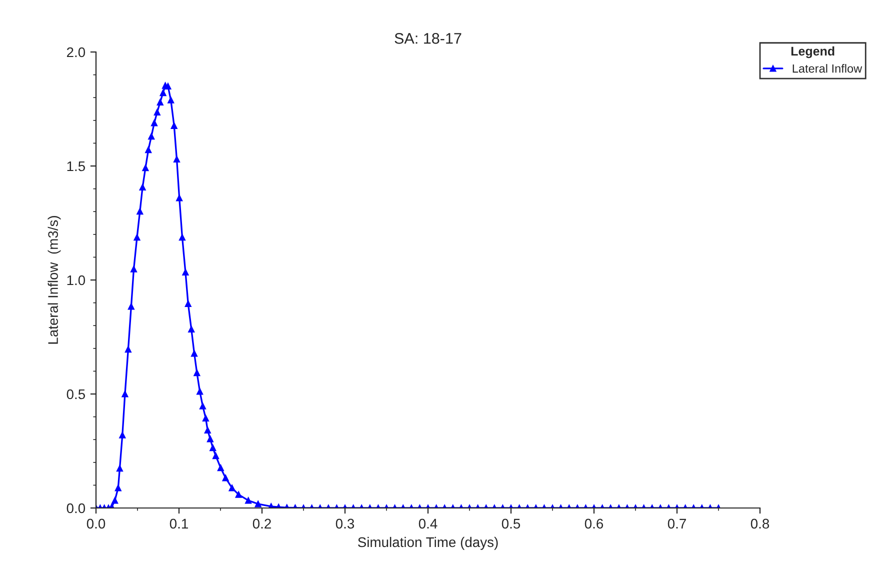  Describe the element at coordinates (76, 508) in the screenshot. I see `y-tick-label: 0.0` at that location.